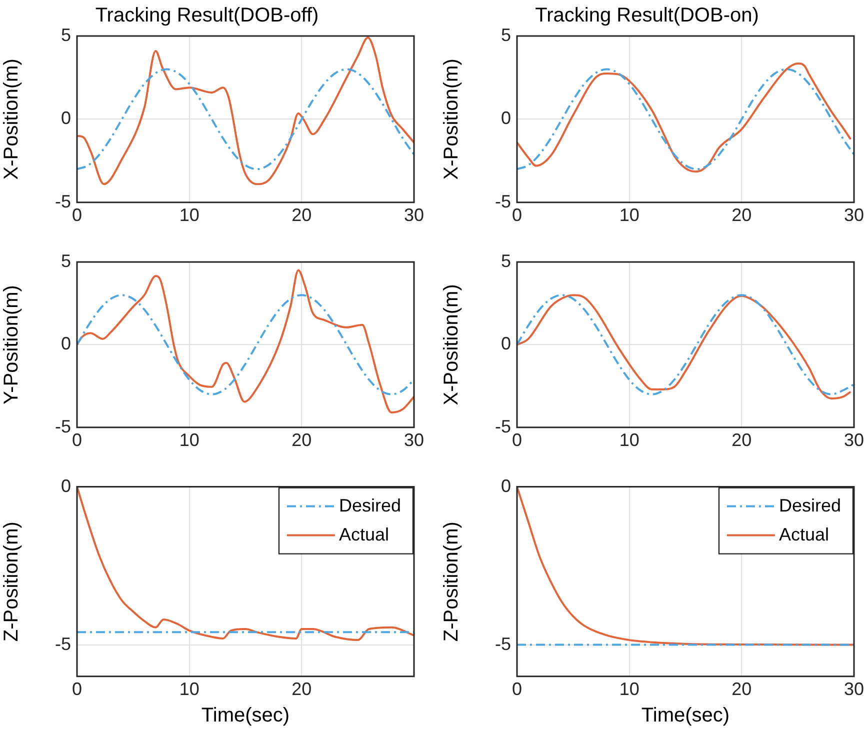  Describe the element at coordinates (207, 15) in the screenshot. I see `chart-title: Tracking Result(DOB-off)` at that location.